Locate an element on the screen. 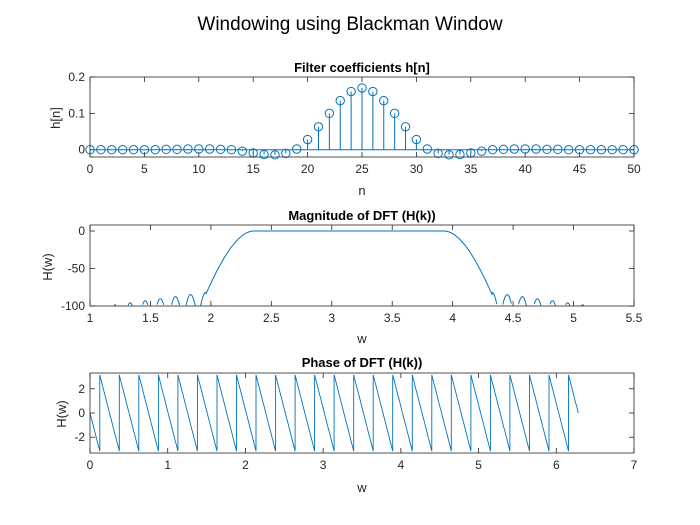 The image size is (700, 525). x-tick-label: 35 is located at coordinates (471, 169).